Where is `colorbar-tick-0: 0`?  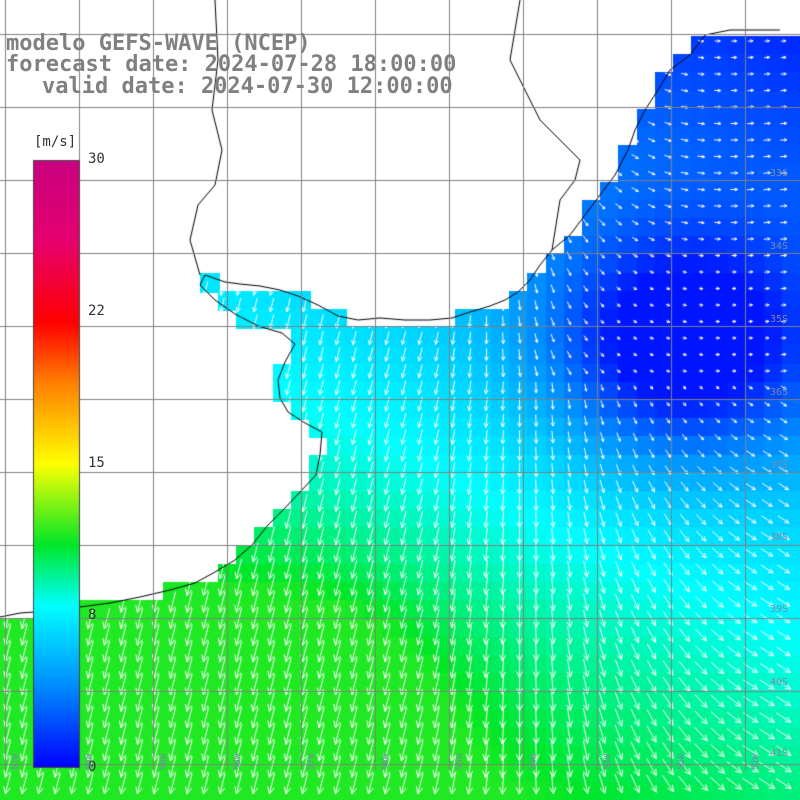 colorbar-tick-0: 0 is located at coordinates (92, 767).